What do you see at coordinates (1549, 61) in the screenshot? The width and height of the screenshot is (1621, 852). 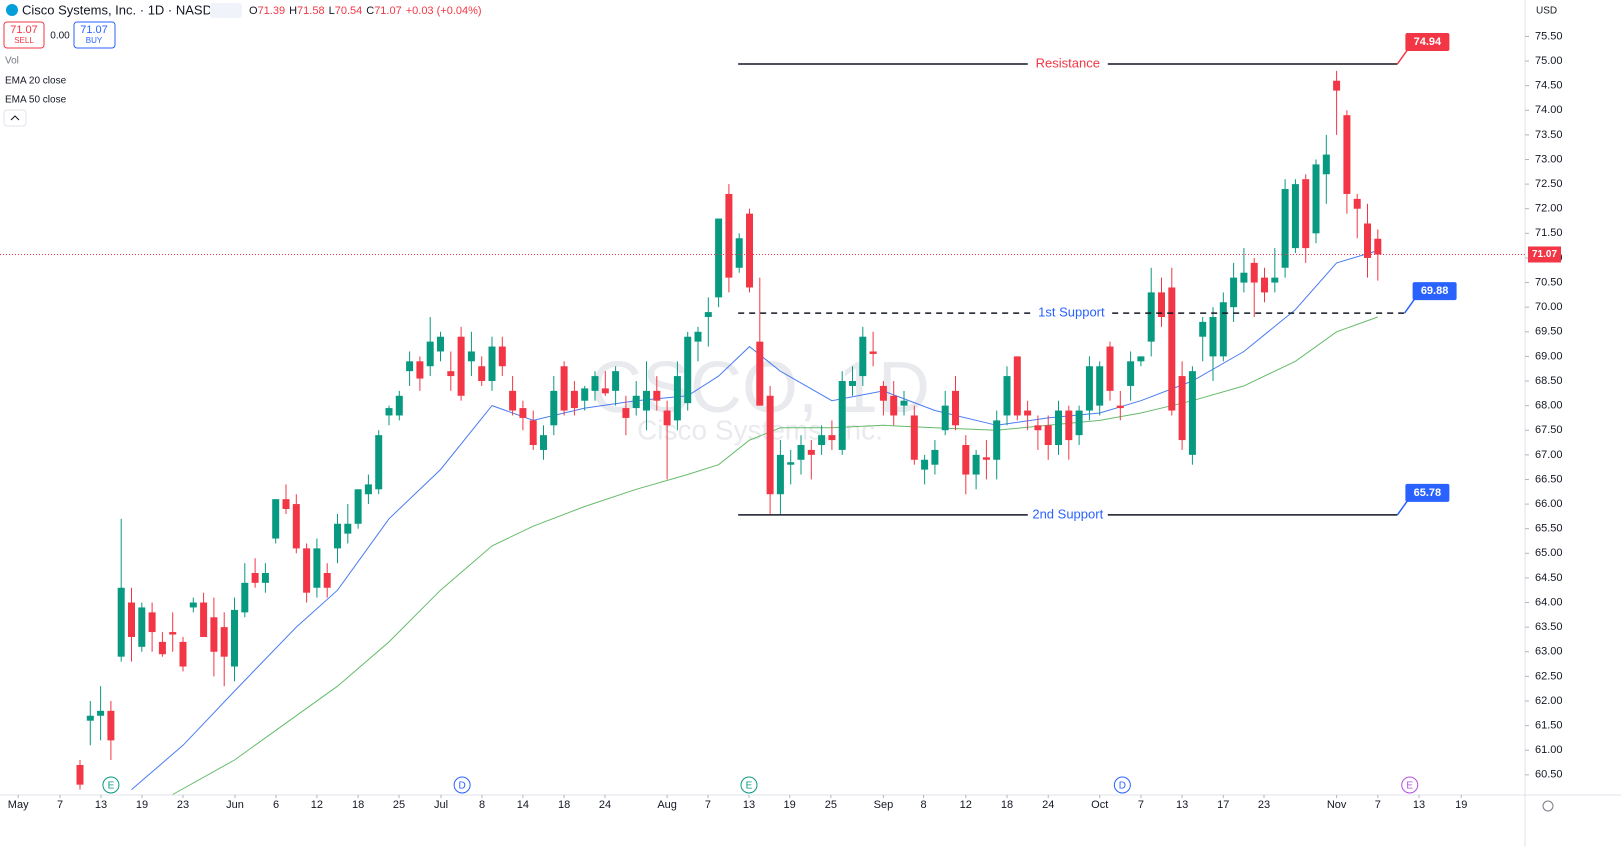 I see `y-tick-label: 75.00` at bounding box center [1549, 61].